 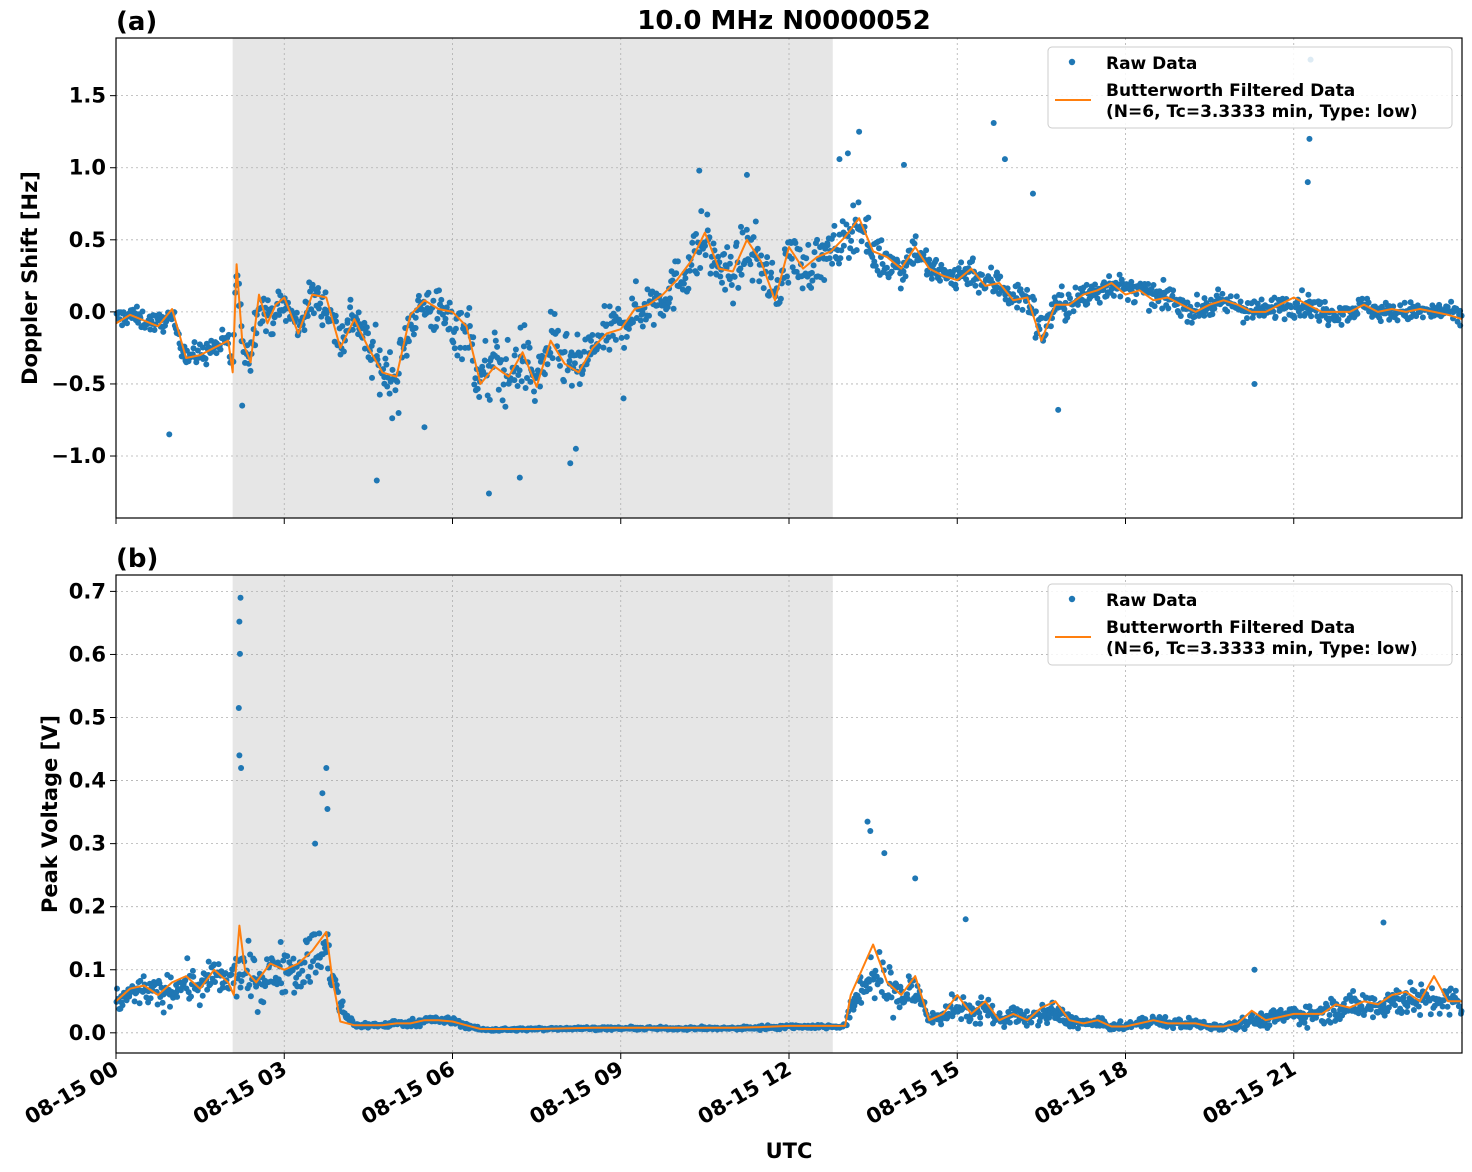 I want to click on y-tick-label: 0.5, so click(x=87, y=240).